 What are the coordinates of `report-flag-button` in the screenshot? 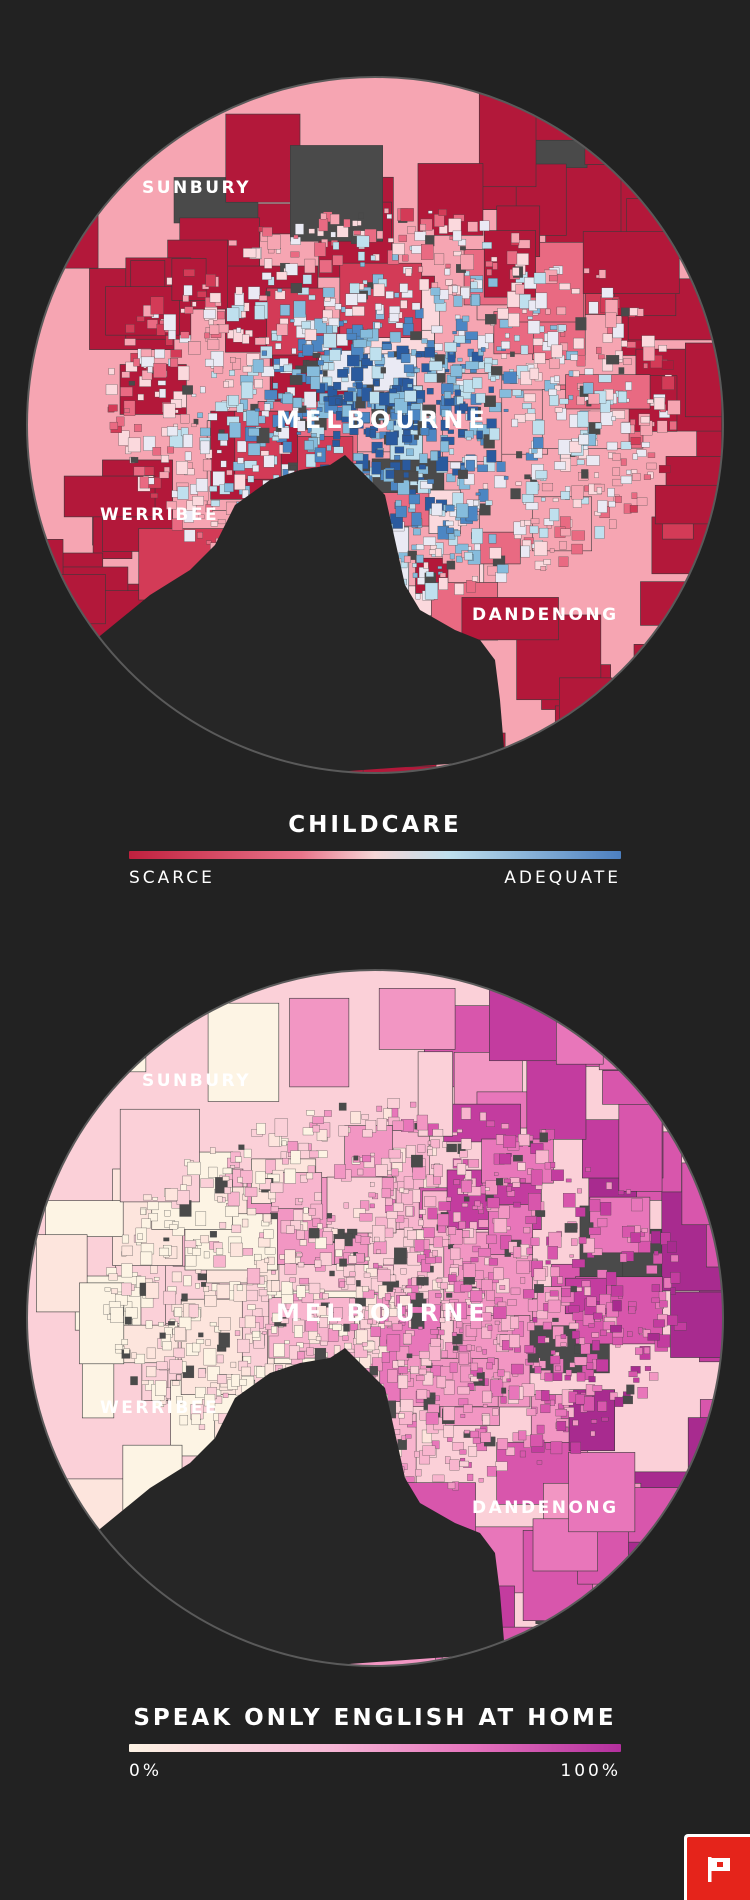 It's located at (717, 1867).